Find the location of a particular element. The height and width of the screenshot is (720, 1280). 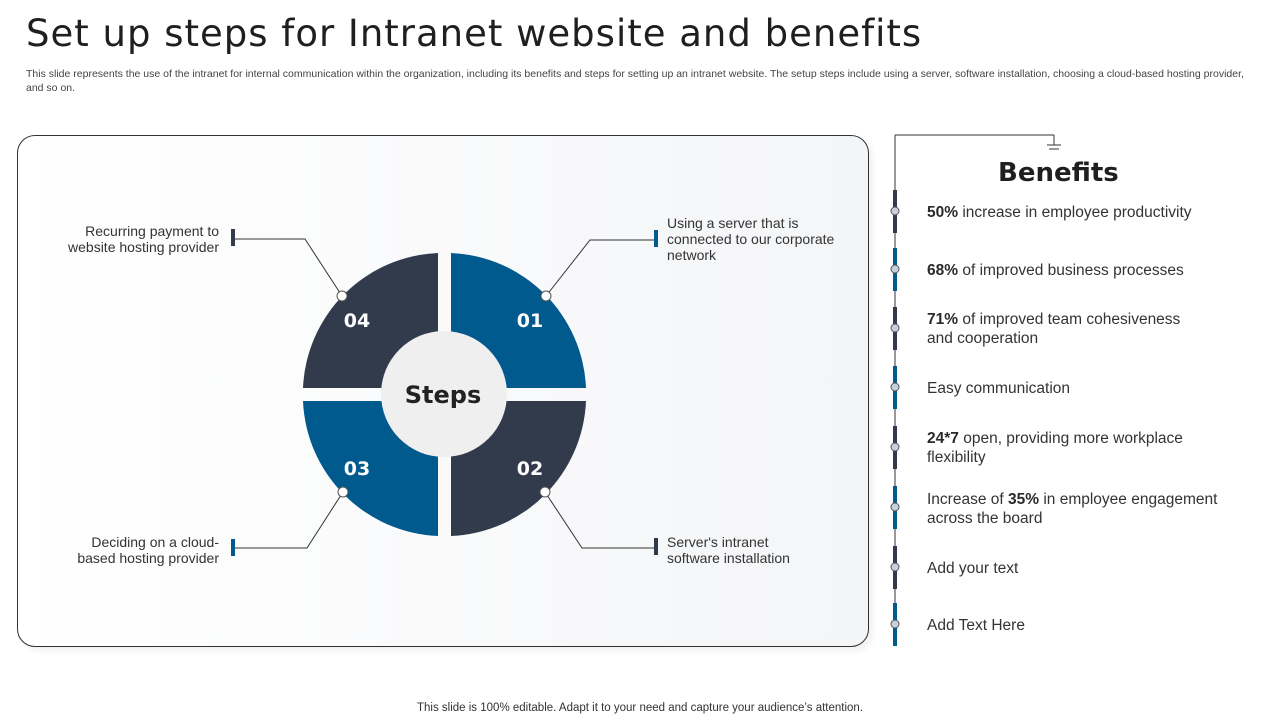

step-number-01: 01 is located at coordinates (530, 321).